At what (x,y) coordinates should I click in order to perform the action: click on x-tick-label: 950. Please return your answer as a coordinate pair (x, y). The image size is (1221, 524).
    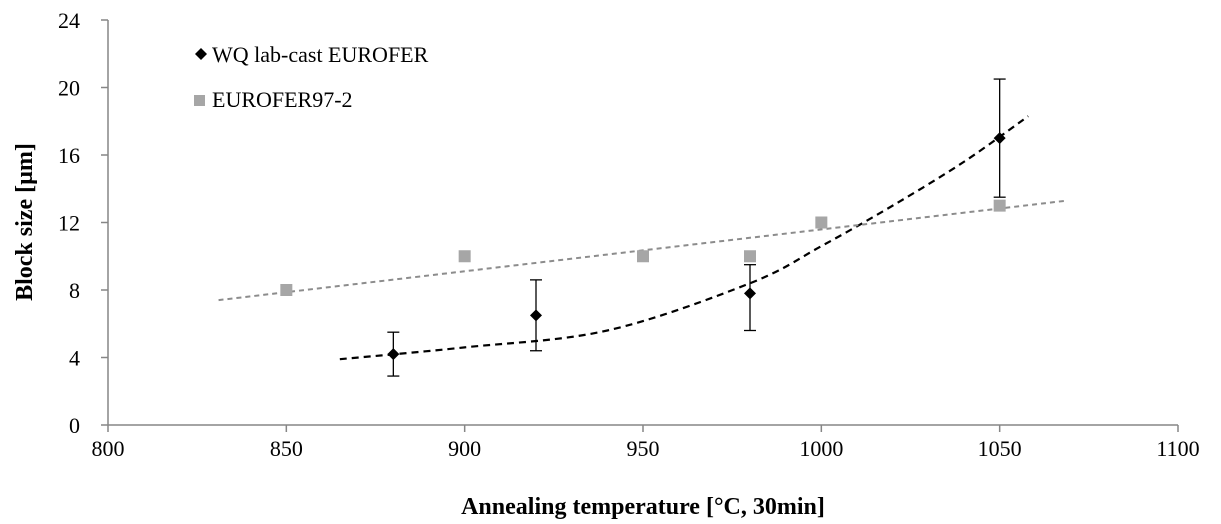
    Looking at the image, I should click on (643, 448).